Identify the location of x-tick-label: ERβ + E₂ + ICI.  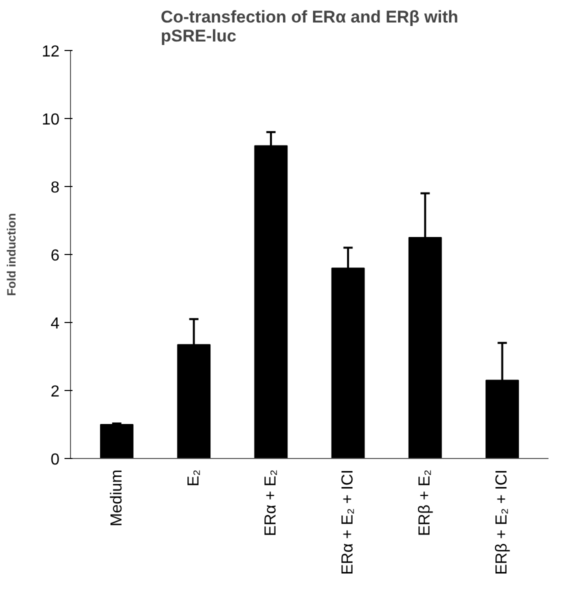
(502, 522).